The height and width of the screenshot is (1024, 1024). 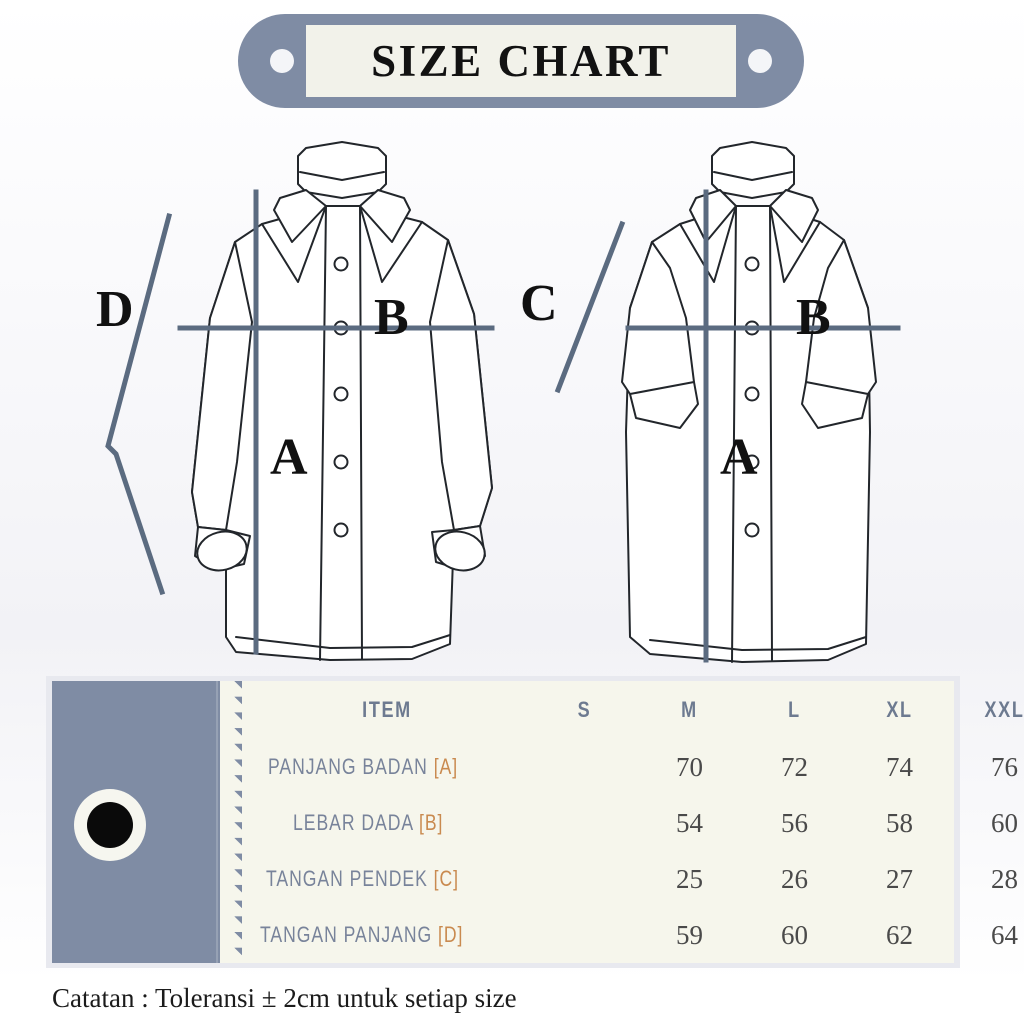 What do you see at coordinates (899, 766) in the screenshot?
I see `cell-xl: 74` at bounding box center [899, 766].